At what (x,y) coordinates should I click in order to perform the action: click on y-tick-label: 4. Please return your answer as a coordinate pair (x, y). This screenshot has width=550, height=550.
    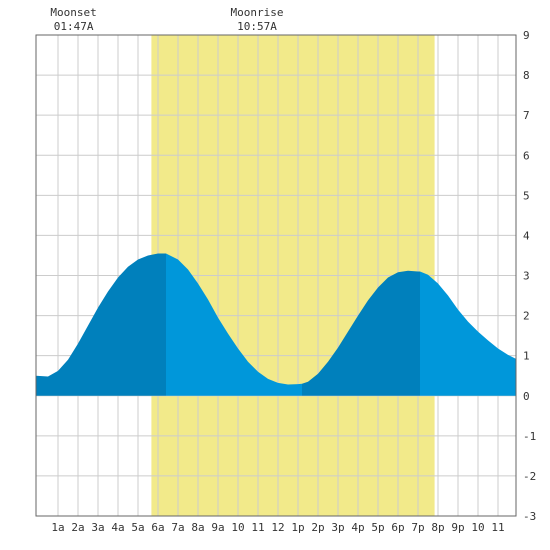
    Looking at the image, I should click on (526, 235).